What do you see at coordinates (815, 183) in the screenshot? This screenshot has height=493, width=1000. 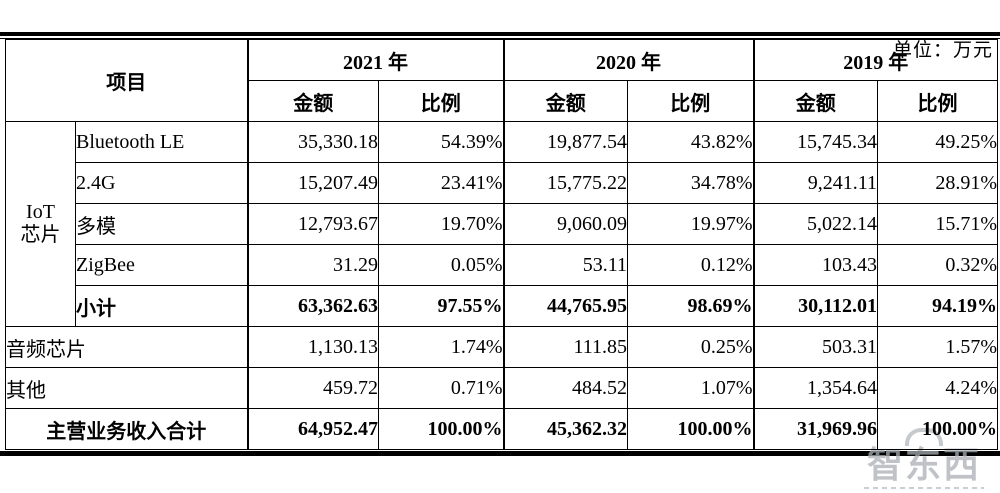 I see `amount-cell-2019: 9,241.11` at bounding box center [815, 183].